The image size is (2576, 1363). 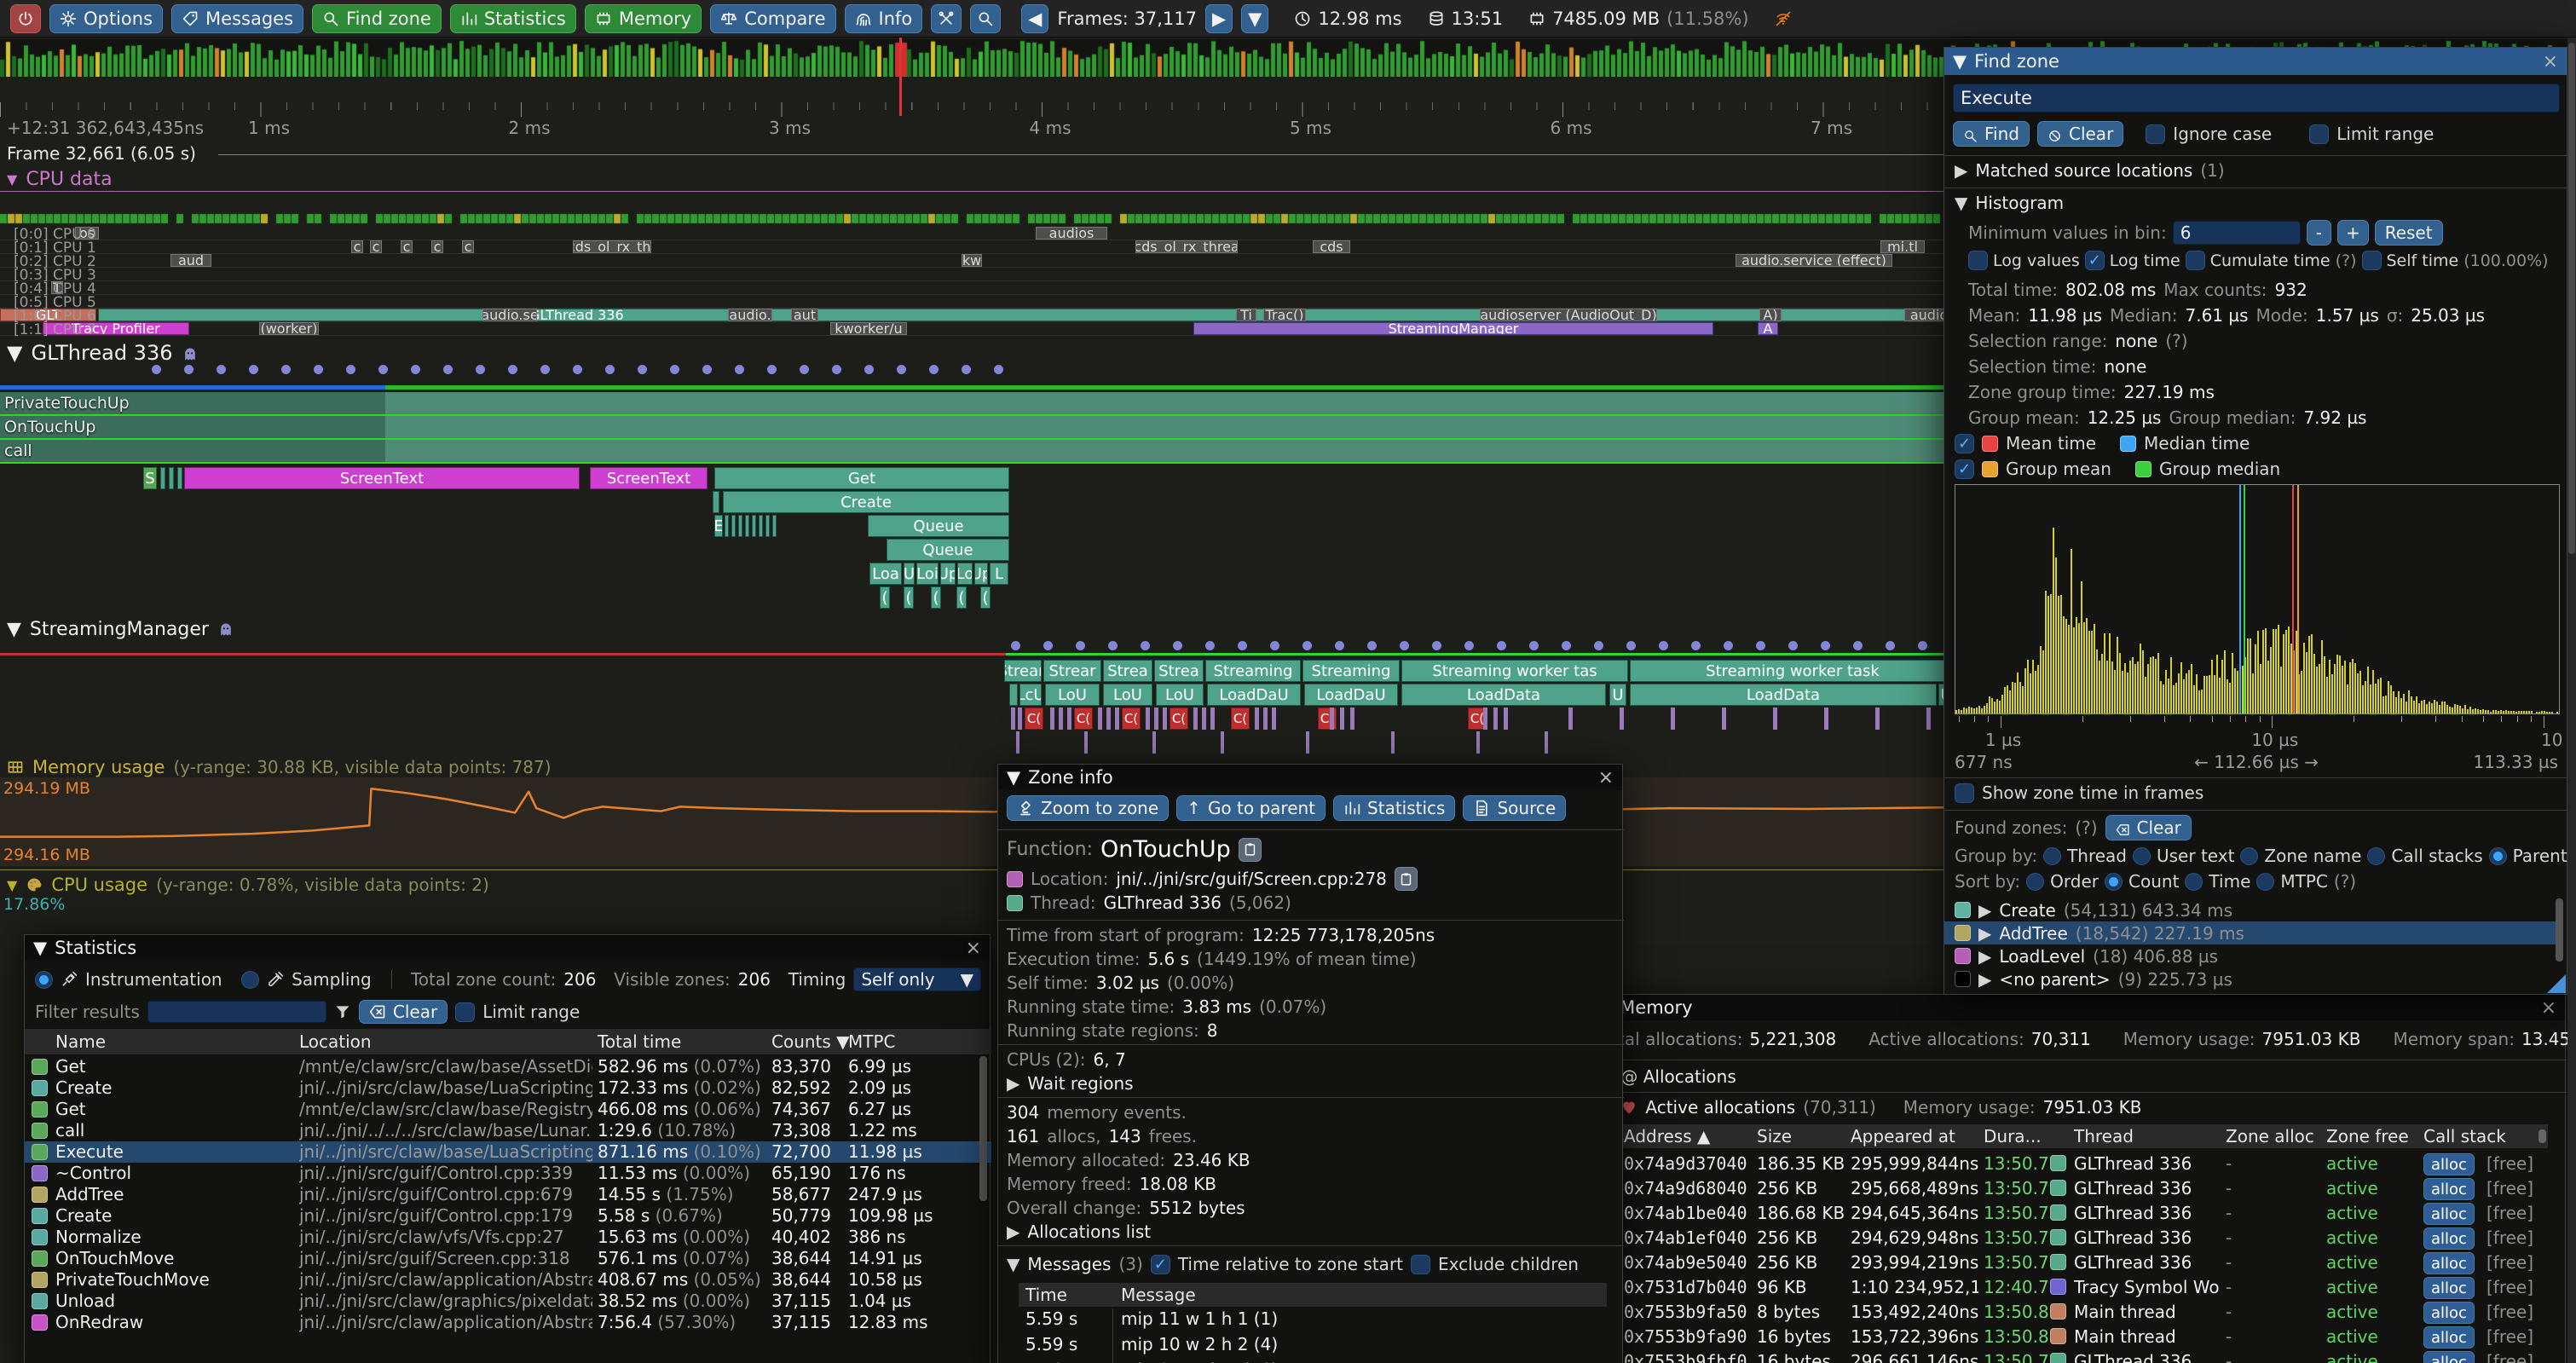 I want to click on exclude-children-checkbox, so click(x=1421, y=1264).